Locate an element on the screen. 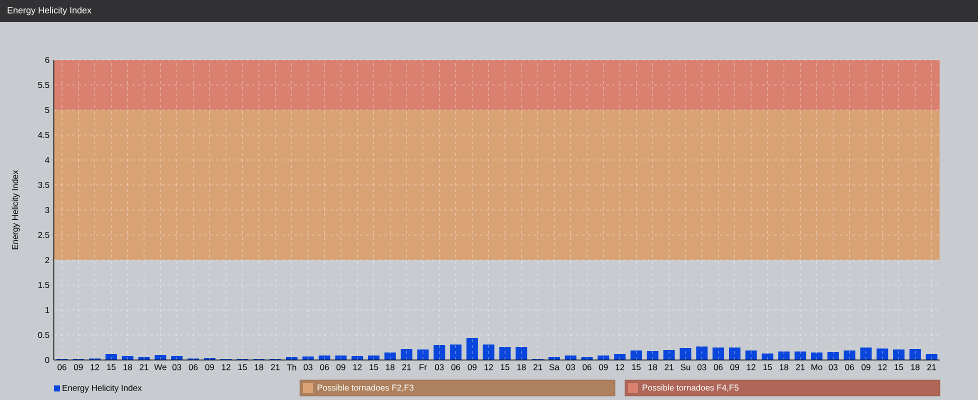 The width and height of the screenshot is (978, 400). y-axis-title: Energy Helicity Index is located at coordinates (16, 210).